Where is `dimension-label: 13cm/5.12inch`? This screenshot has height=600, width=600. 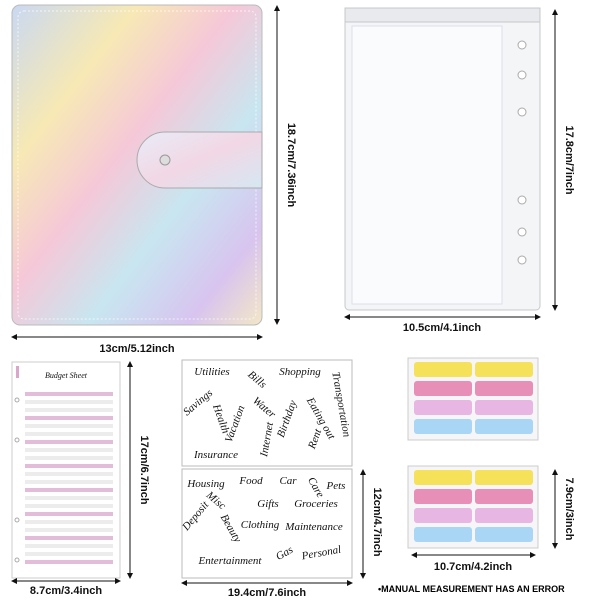
dimension-label: 13cm/5.12inch is located at coordinates (136, 349).